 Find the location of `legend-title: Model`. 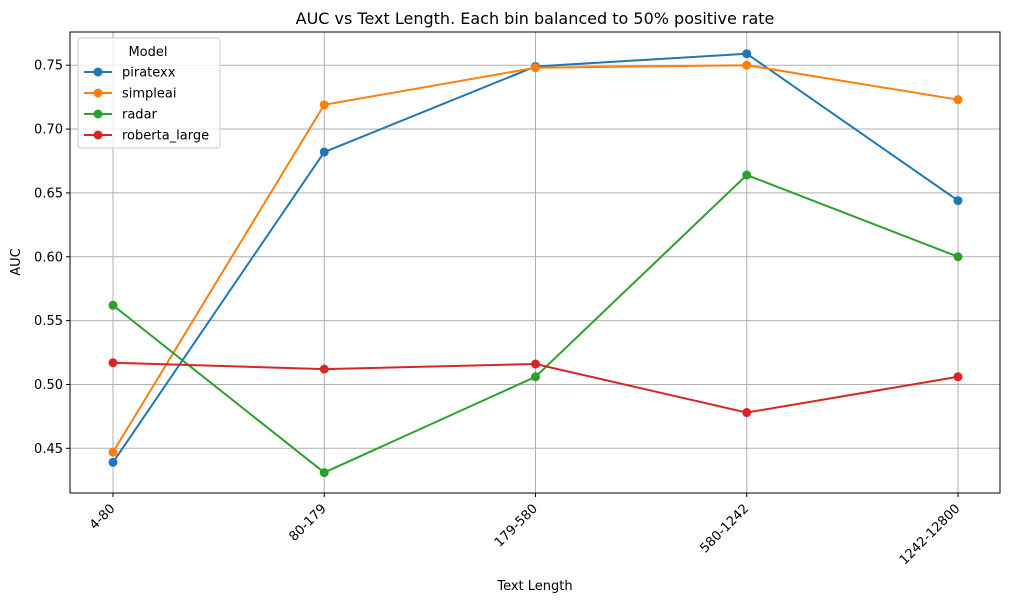

legend-title: Model is located at coordinates (147, 52).